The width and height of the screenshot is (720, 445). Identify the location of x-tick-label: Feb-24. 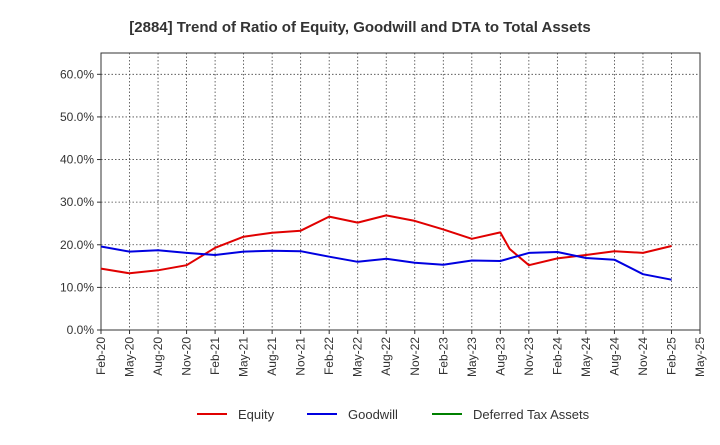
(557, 356).